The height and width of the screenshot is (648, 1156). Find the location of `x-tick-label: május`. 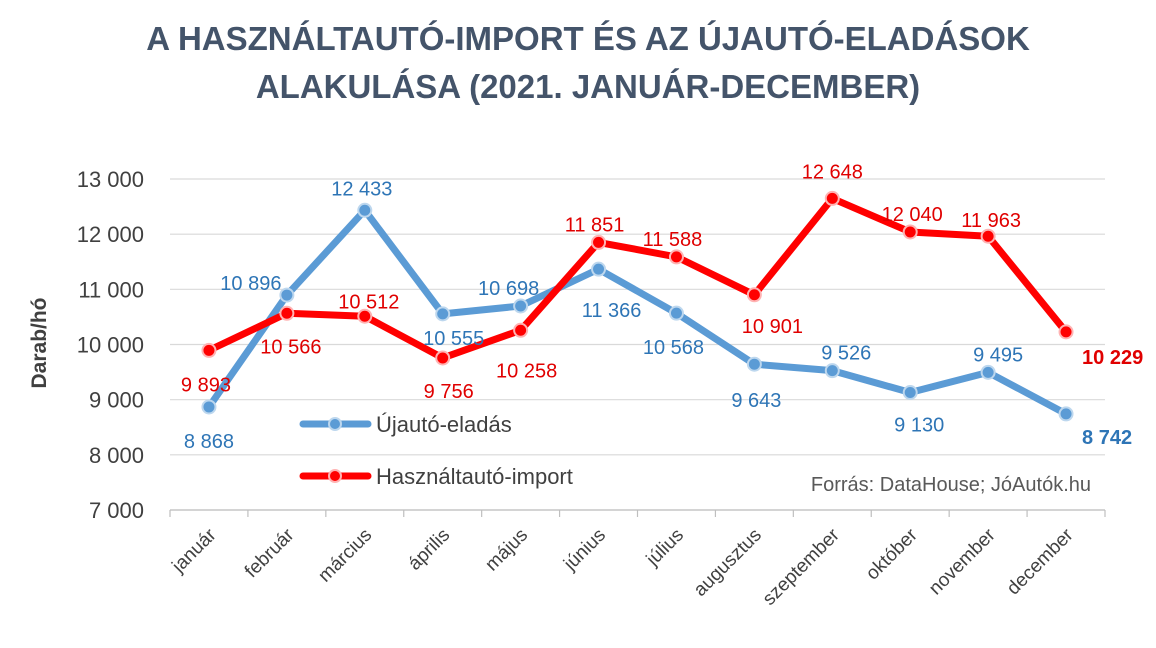

x-tick-label: május is located at coordinates (506, 550).